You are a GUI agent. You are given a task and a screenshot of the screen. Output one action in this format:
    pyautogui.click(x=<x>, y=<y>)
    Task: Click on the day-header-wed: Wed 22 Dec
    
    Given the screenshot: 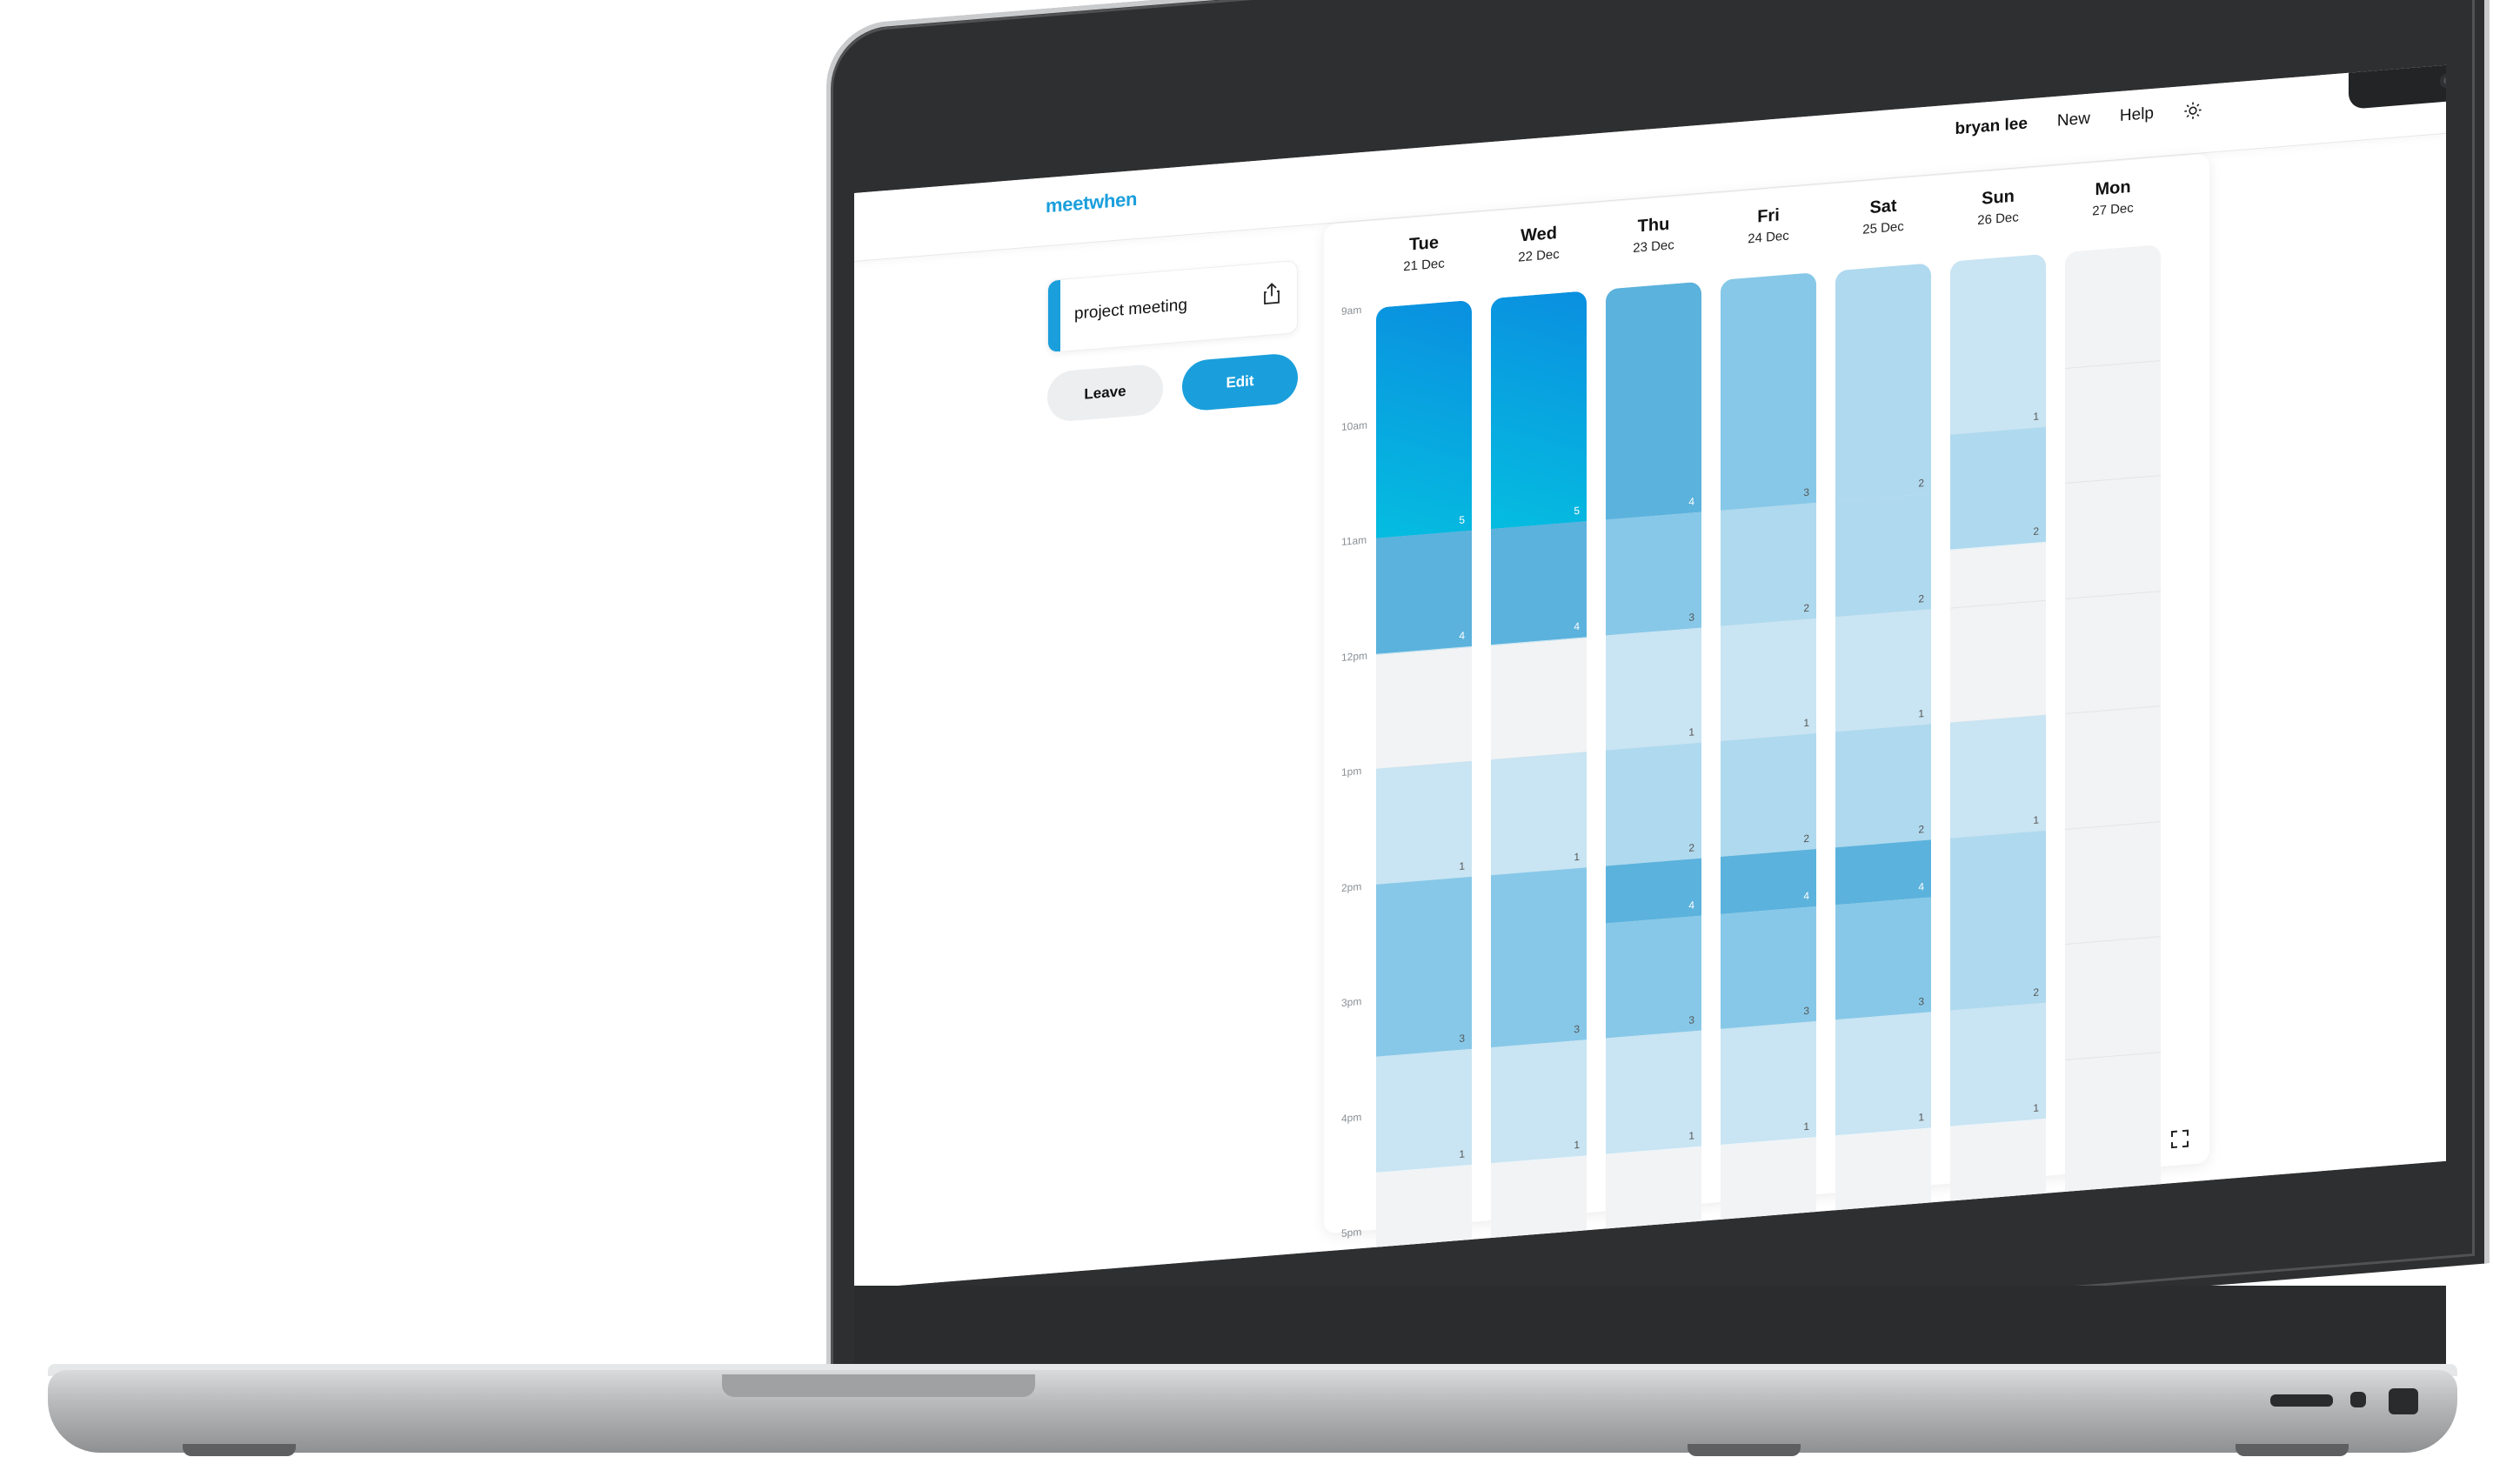 What is the action you would take?
    pyautogui.click(x=1539, y=244)
    